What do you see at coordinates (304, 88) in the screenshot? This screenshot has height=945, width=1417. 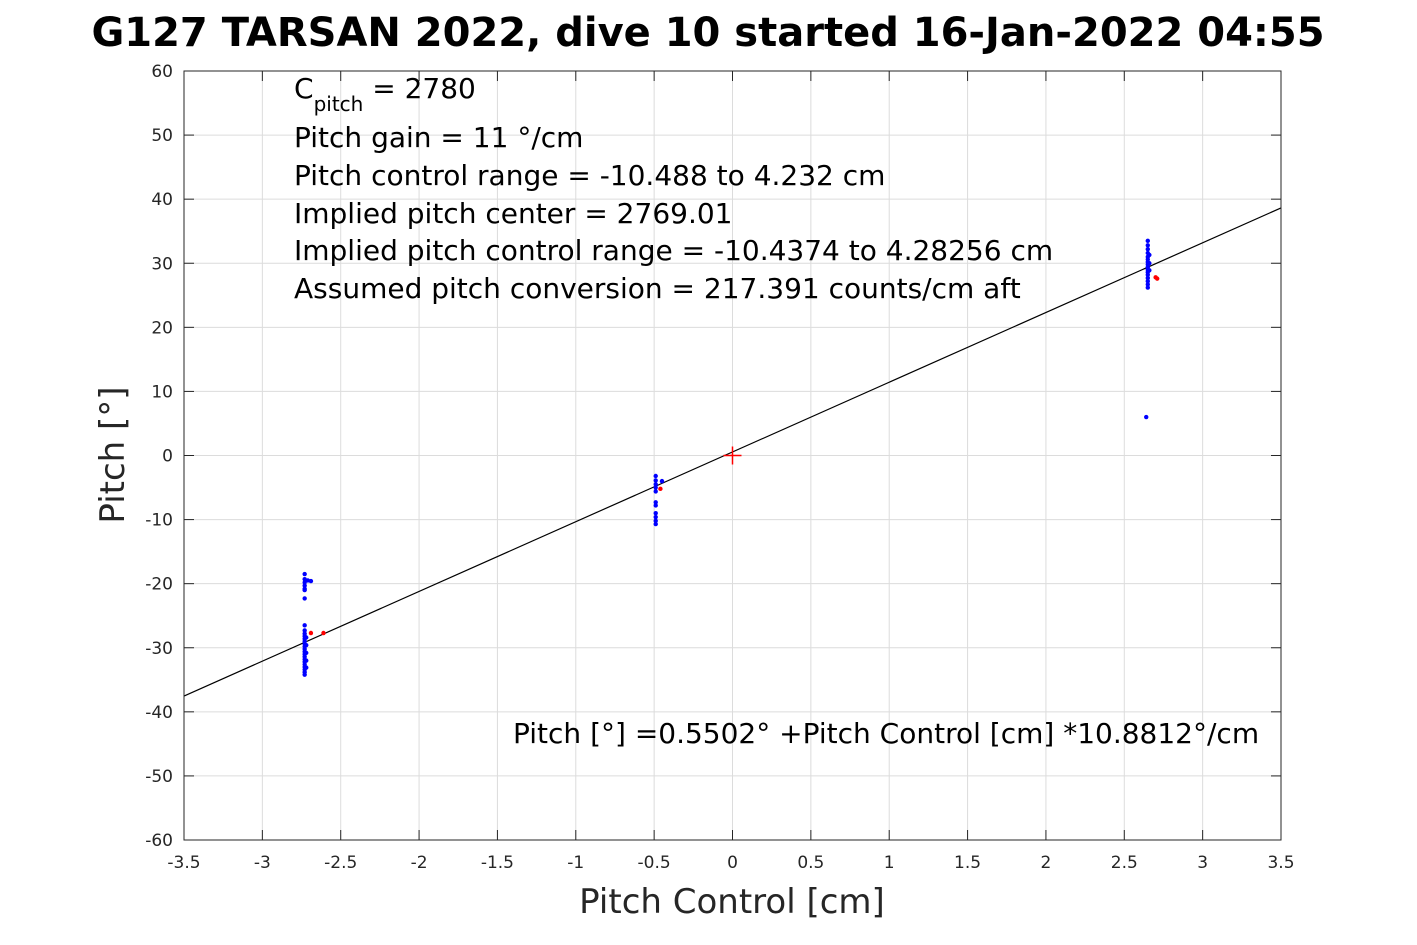 I see `annotation-c-pitch-base: C` at bounding box center [304, 88].